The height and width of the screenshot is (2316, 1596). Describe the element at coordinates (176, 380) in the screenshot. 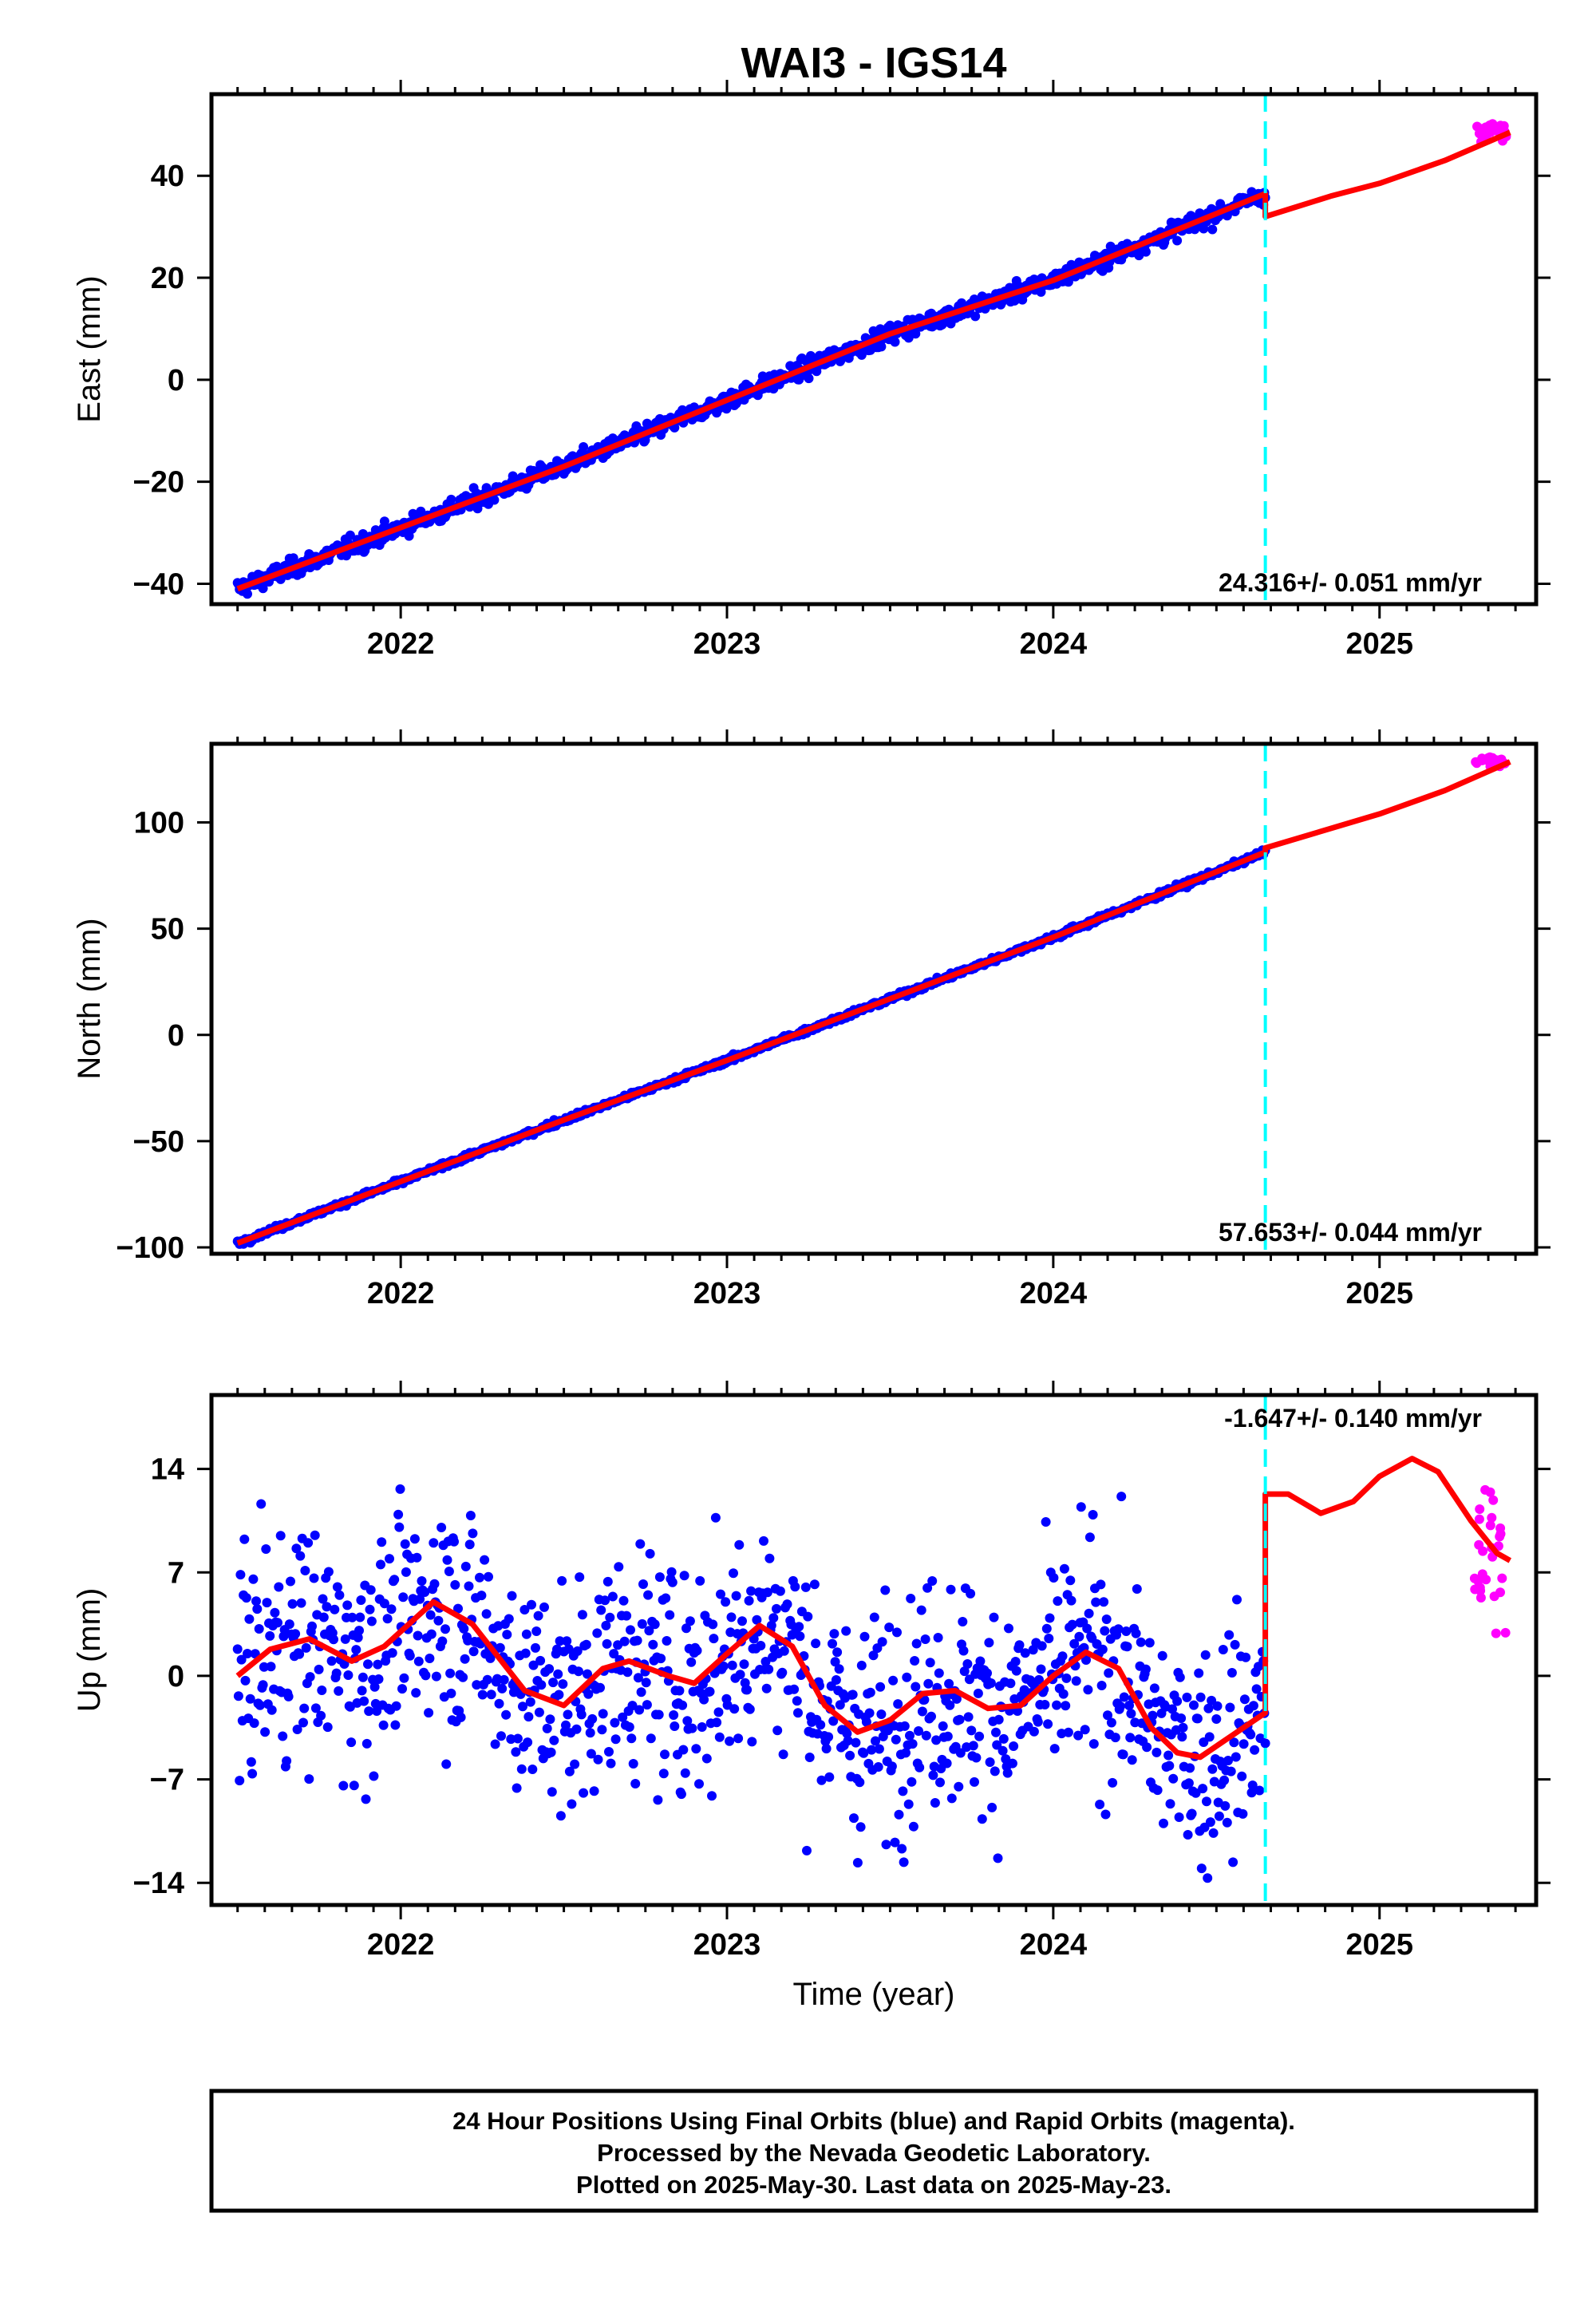

I see `y-tick-label: 0` at that location.